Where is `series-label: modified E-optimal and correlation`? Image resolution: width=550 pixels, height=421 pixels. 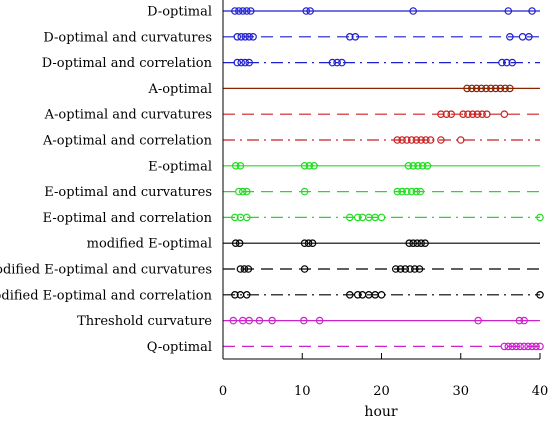 series-label: modified E-optimal and correlation is located at coordinates (106, 295).